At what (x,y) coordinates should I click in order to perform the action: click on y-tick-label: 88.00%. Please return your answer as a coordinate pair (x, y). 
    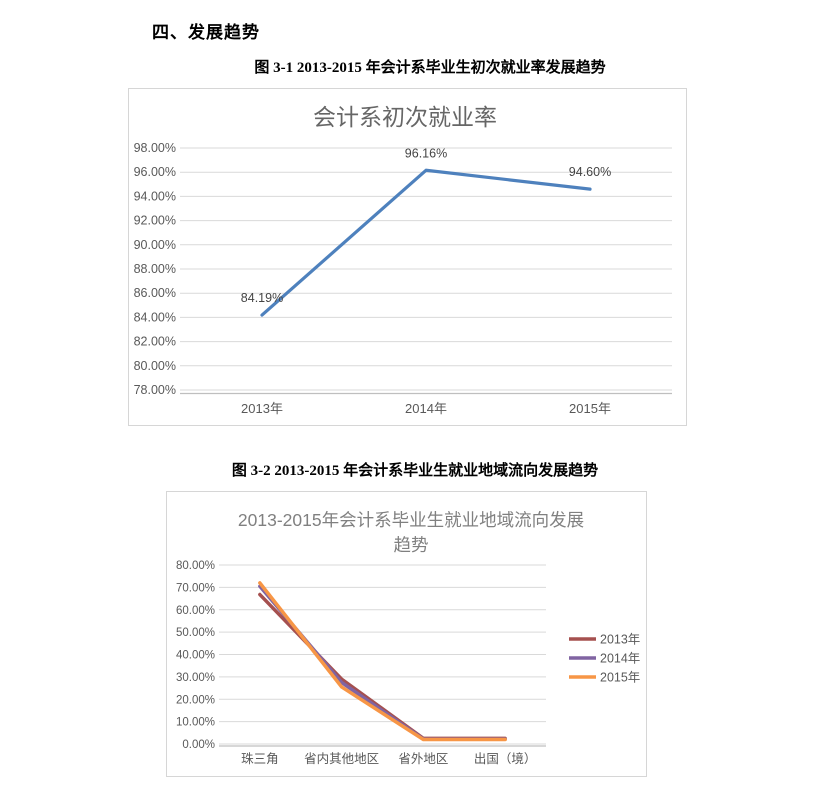
    Looking at the image, I should click on (155, 269).